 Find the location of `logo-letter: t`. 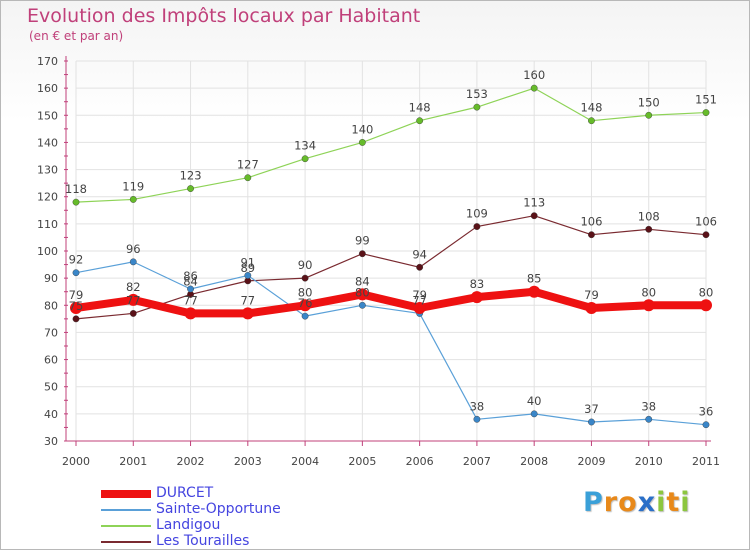

logo-letter: t is located at coordinates (673, 502).